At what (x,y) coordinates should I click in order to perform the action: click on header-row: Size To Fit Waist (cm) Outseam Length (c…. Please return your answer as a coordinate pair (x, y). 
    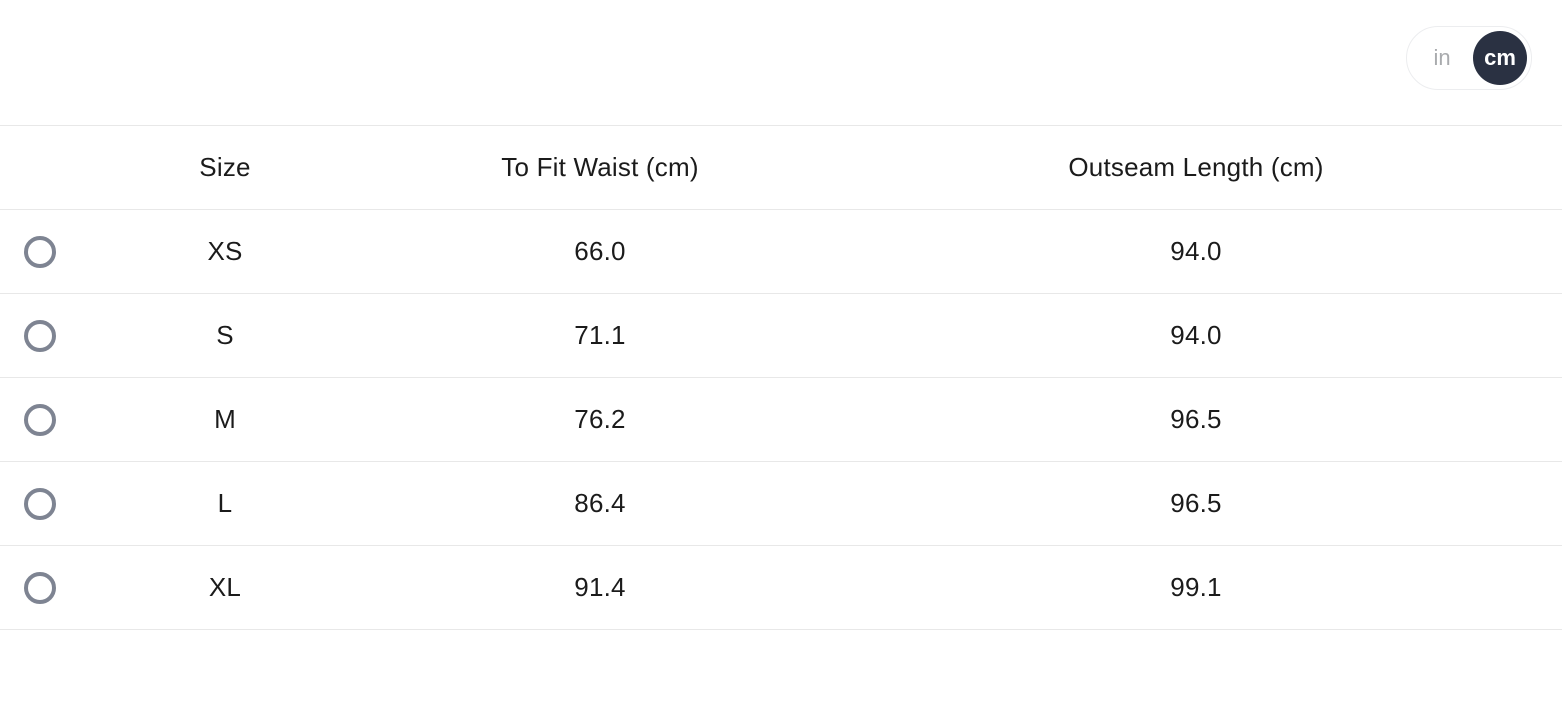
    Looking at the image, I should click on (781, 167).